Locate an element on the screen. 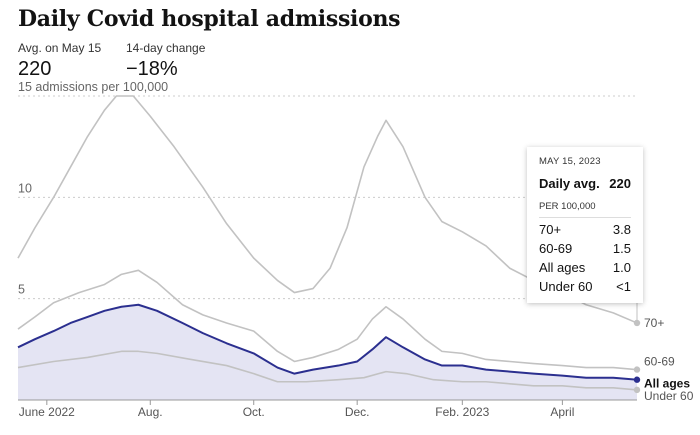 The image size is (700, 435). tooltip-main: Daily avg. 220 is located at coordinates (585, 183).